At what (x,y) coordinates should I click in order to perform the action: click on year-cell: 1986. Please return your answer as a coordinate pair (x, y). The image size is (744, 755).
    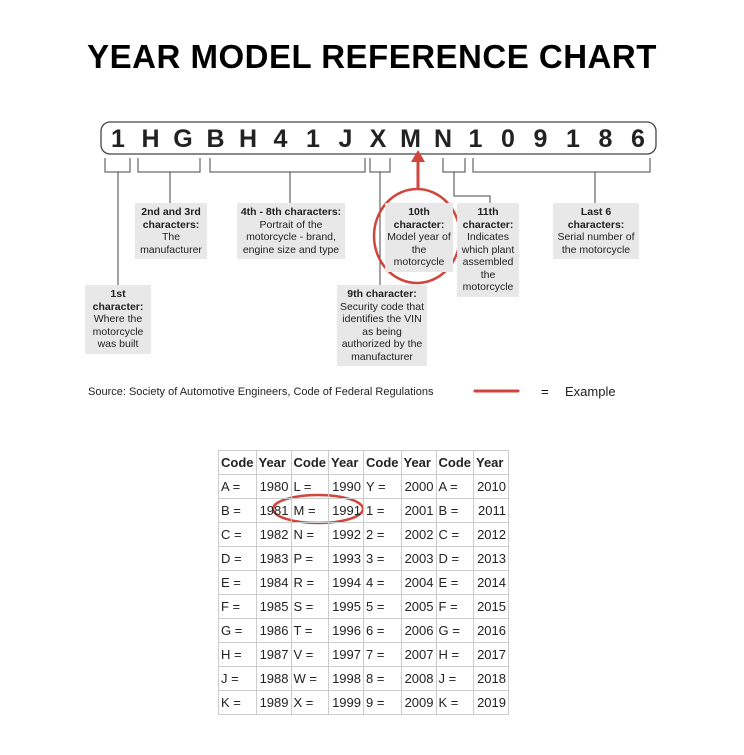
    Looking at the image, I should click on (273, 630).